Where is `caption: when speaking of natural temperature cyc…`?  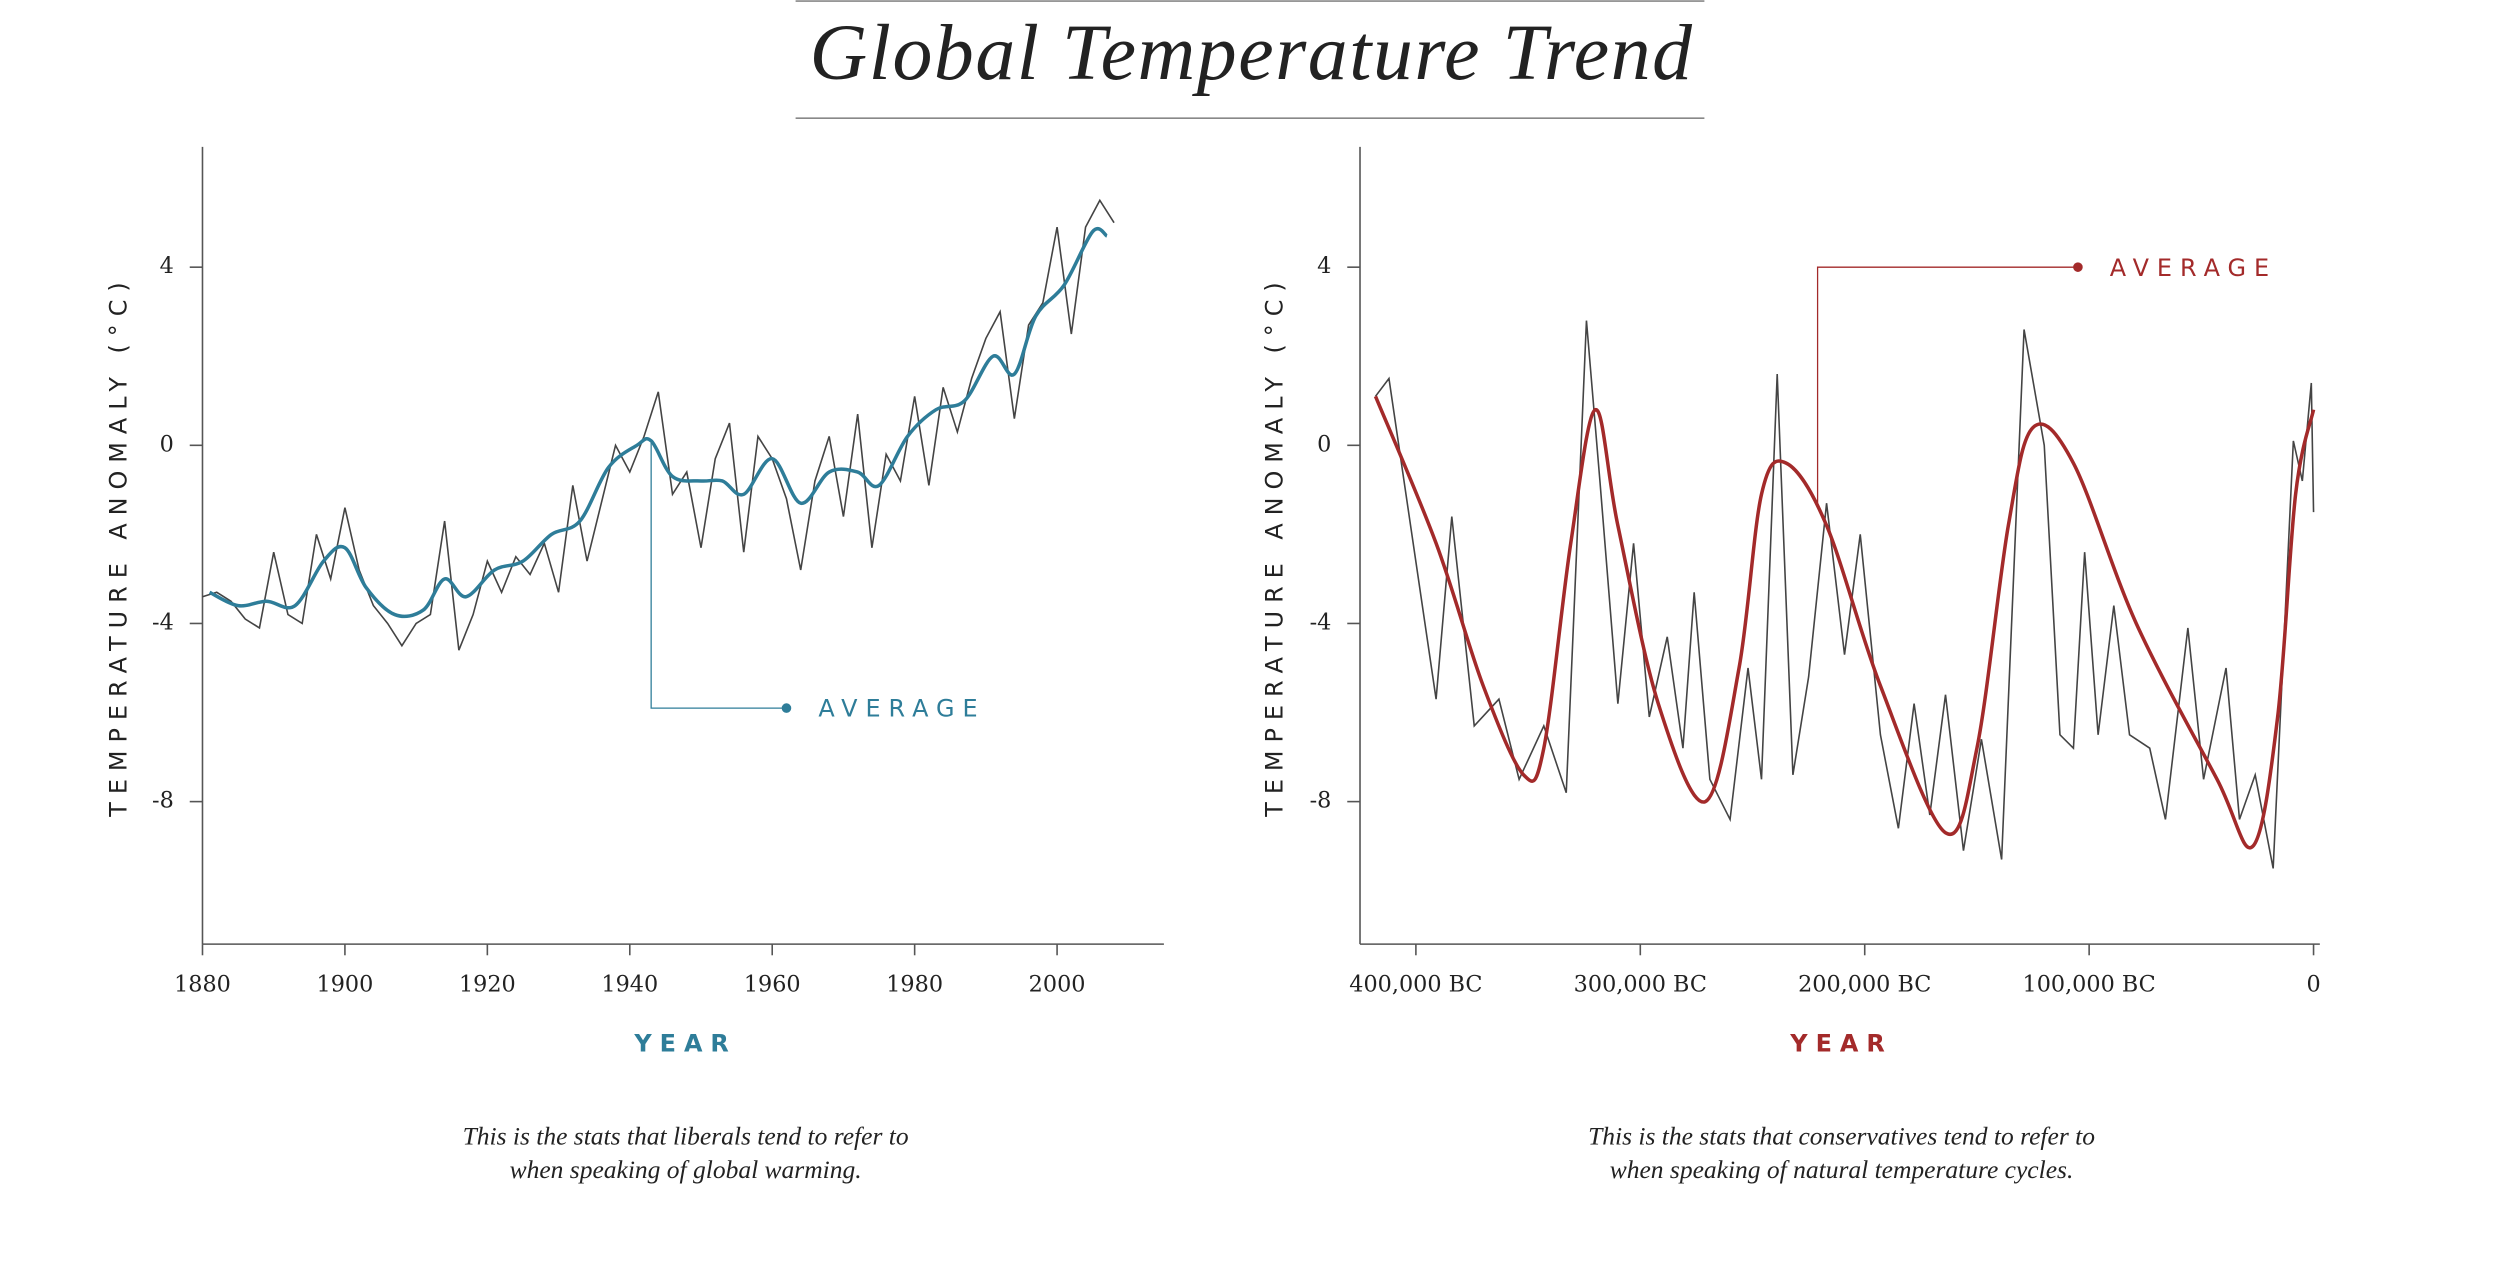
caption: when speaking of natural temperature cyc… is located at coordinates (1842, 1169).